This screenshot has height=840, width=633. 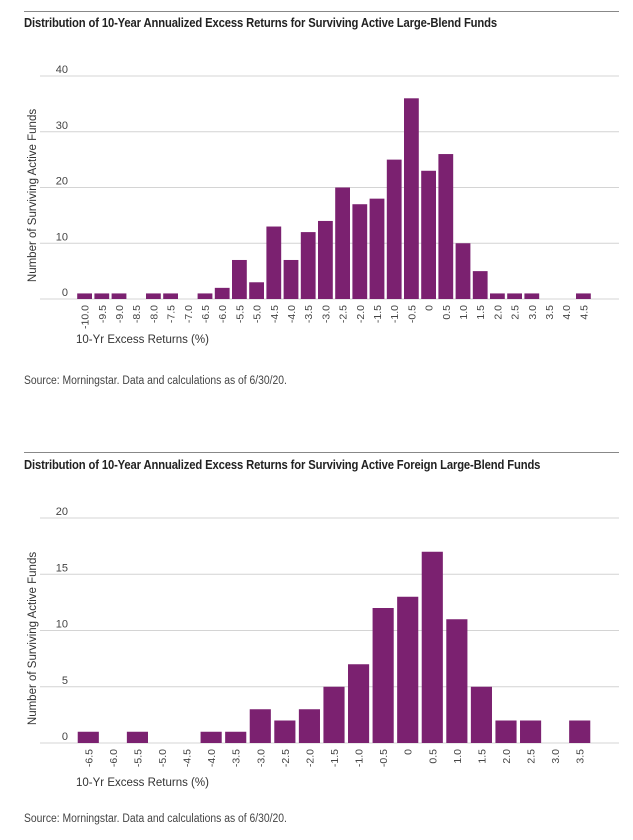 I want to click on x-tick-label: 3.5, so click(x=581, y=756).